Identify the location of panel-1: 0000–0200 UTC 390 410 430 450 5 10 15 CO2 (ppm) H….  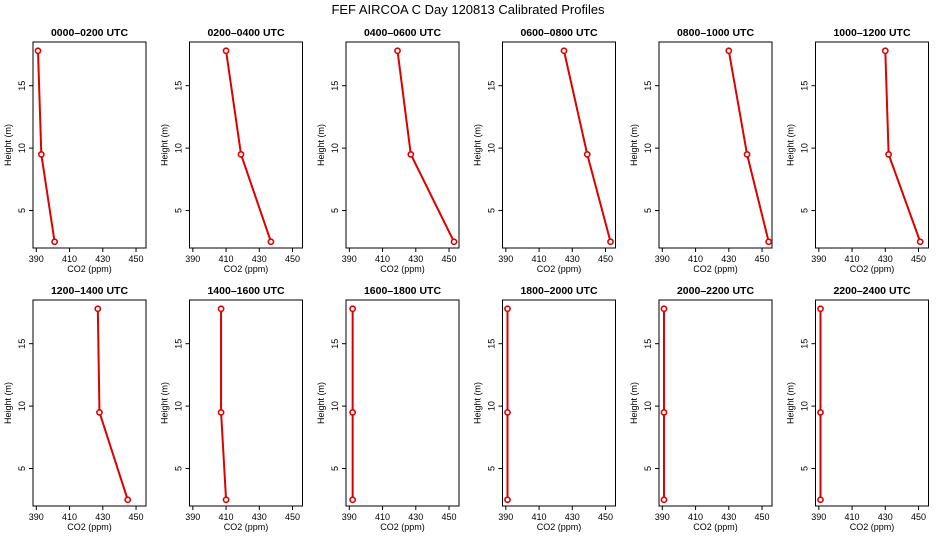
(75, 150).